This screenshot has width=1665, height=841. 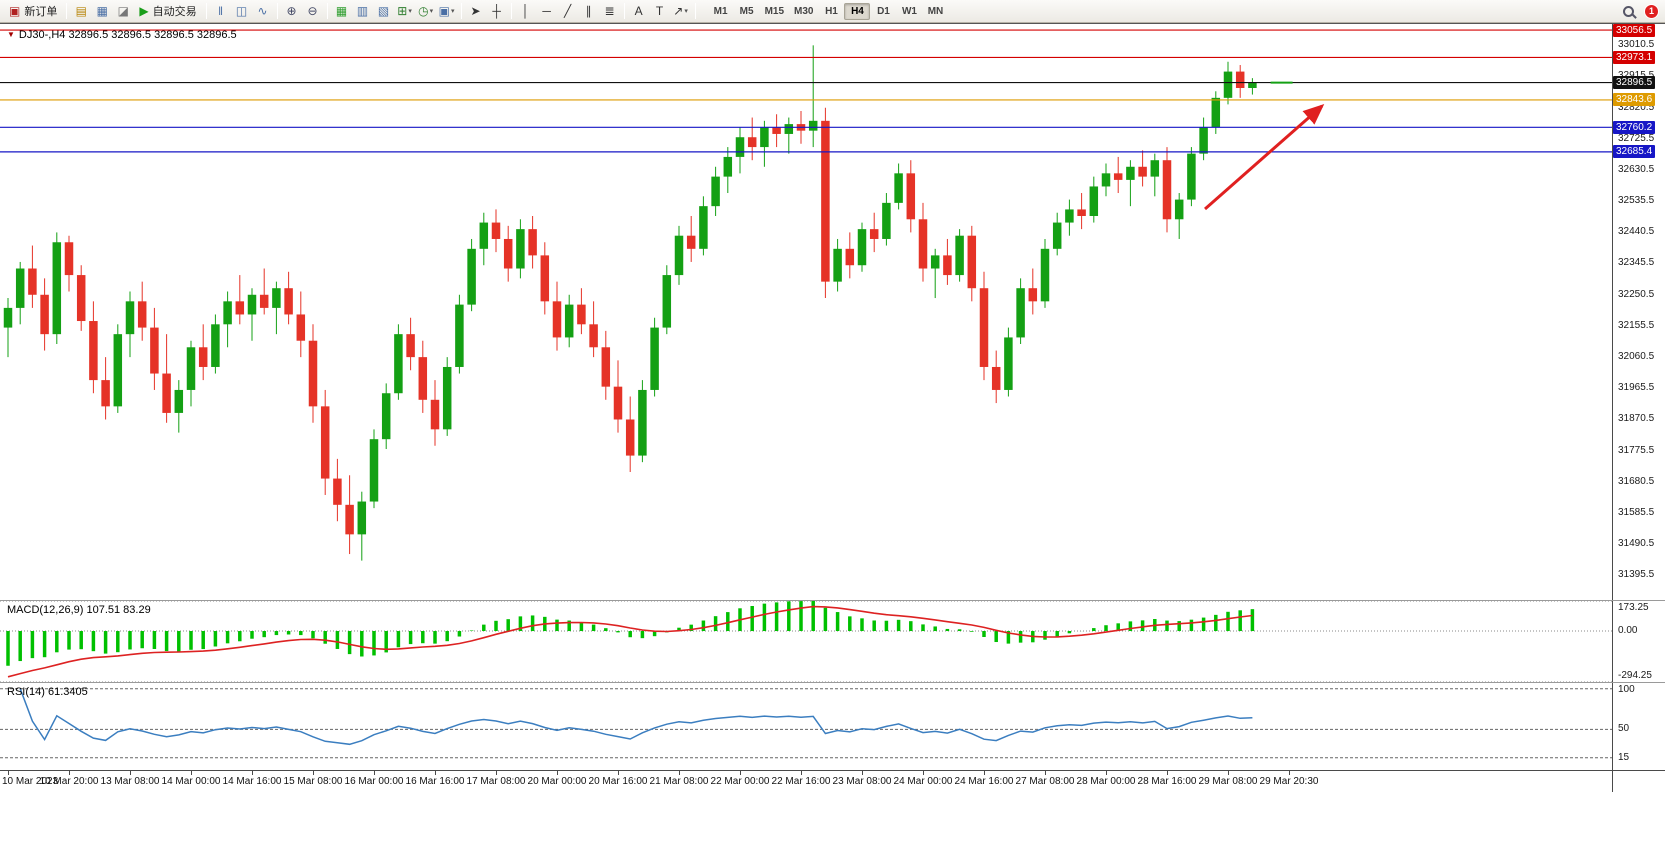 What do you see at coordinates (681, 11) in the screenshot?
I see `arrows-button: ↗ ▾` at bounding box center [681, 11].